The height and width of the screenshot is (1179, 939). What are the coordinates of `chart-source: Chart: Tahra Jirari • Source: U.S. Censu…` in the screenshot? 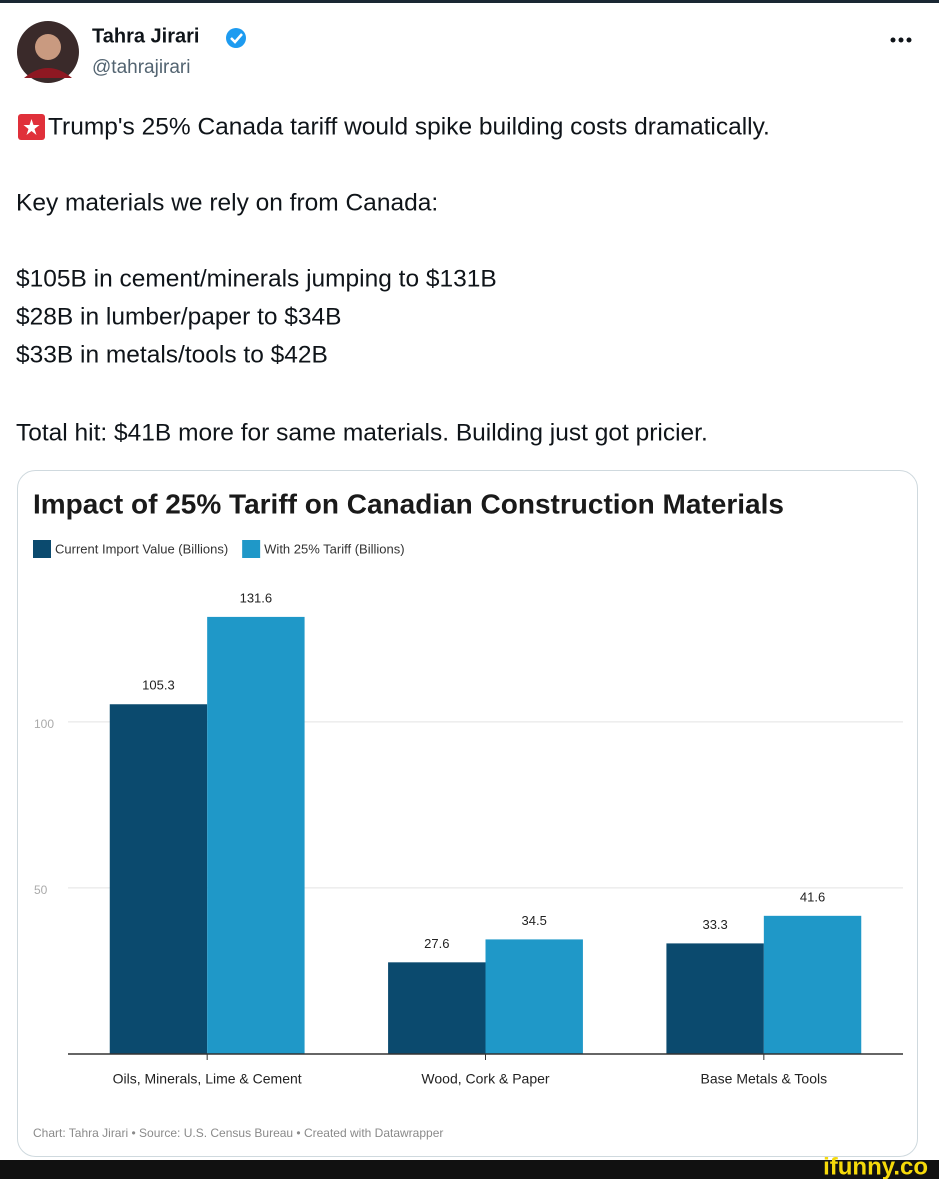 It's located at (238, 1133).